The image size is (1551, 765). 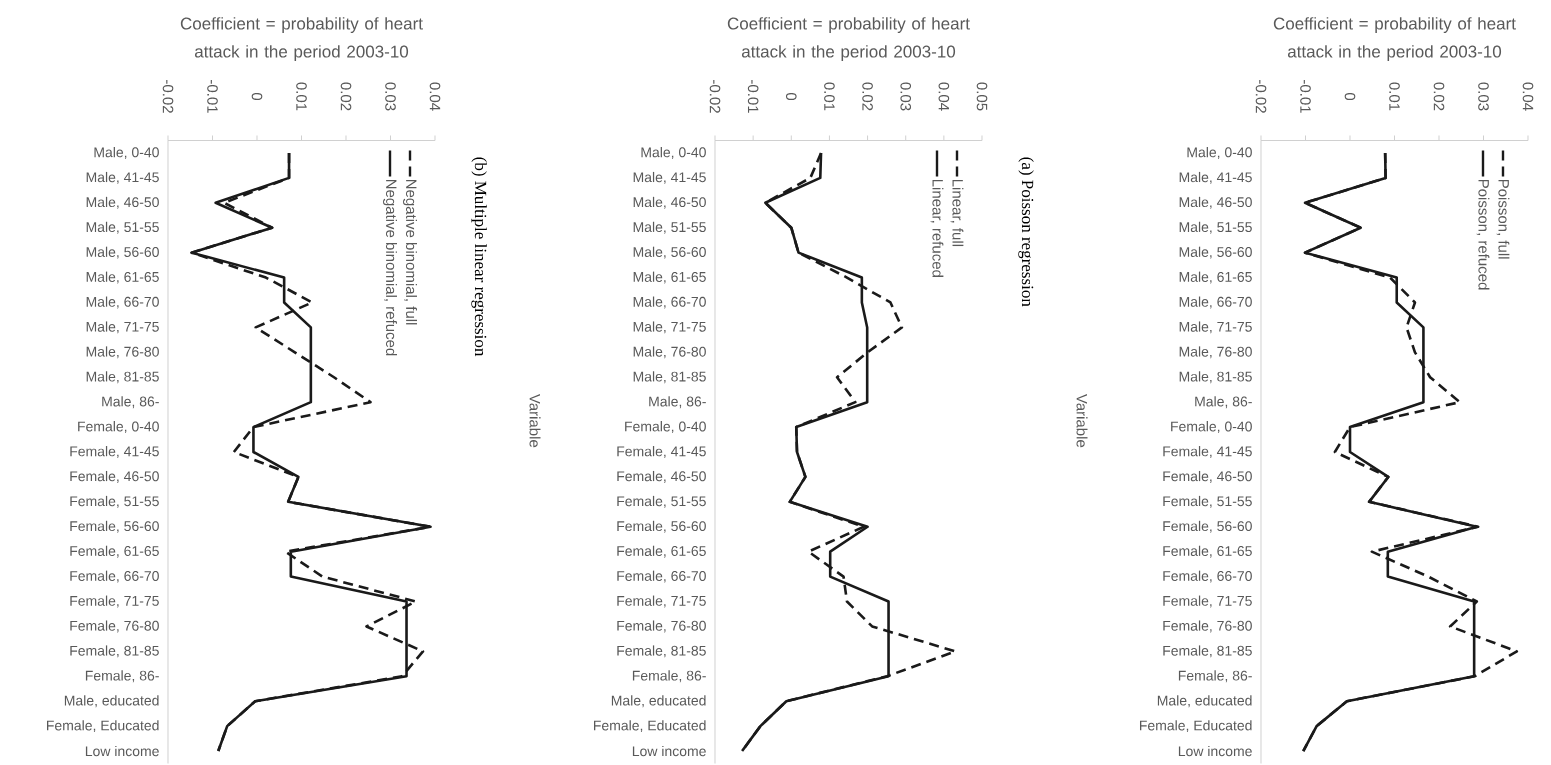 I want to click on text: (a) Poisson regression, so click(x=1026, y=232).